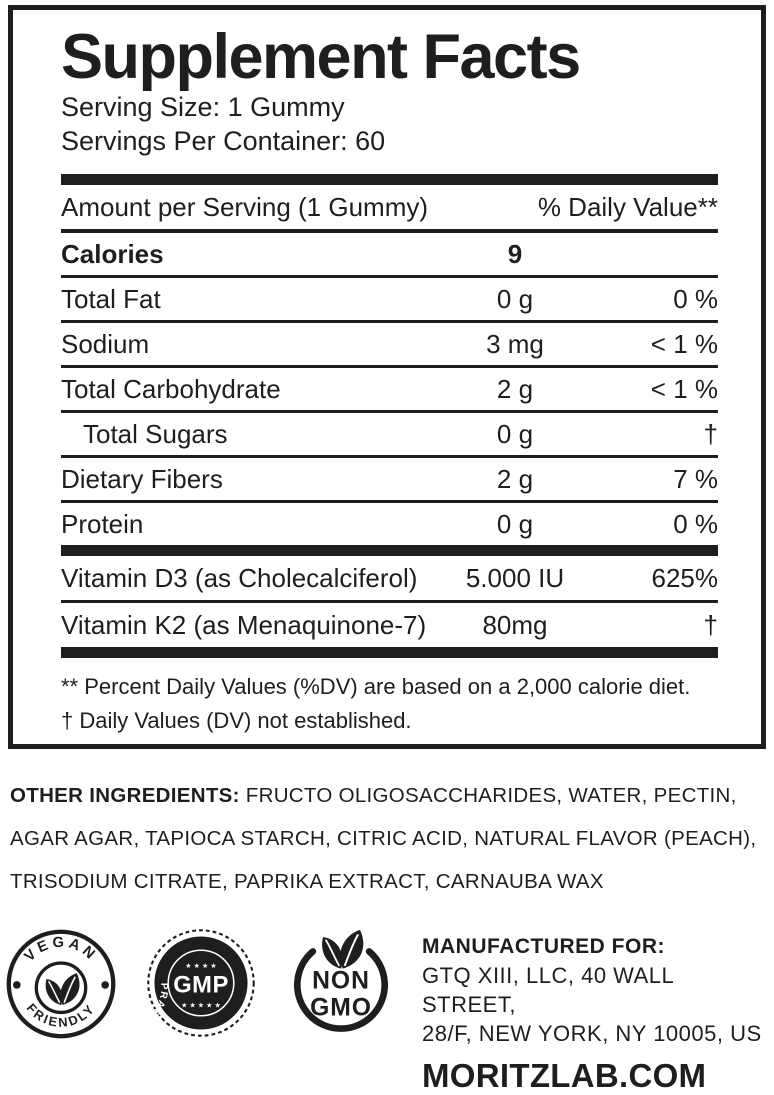 This screenshot has width=774, height=1095. Describe the element at coordinates (112, 253) in the screenshot. I see `nutrient-label: Calories` at that location.